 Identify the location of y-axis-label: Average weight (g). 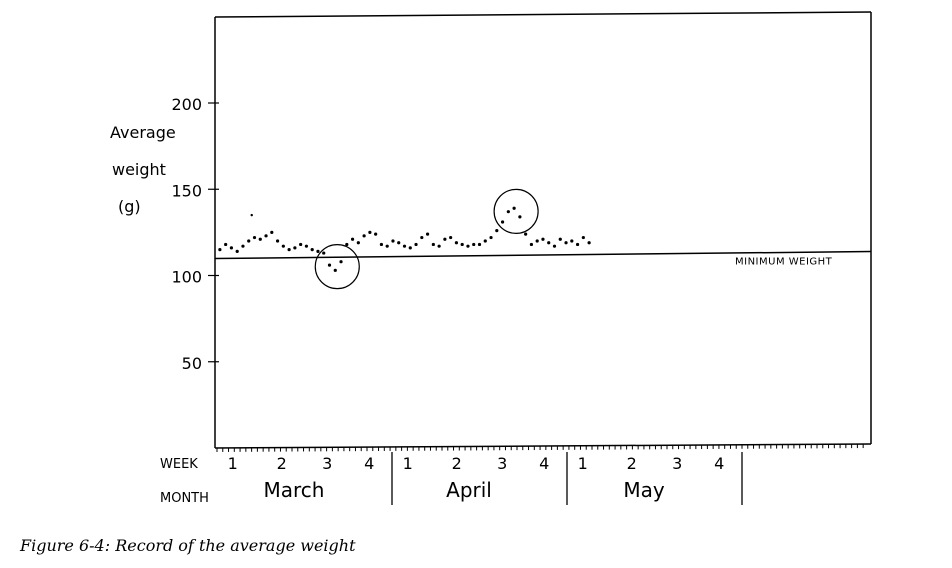
(143, 169).